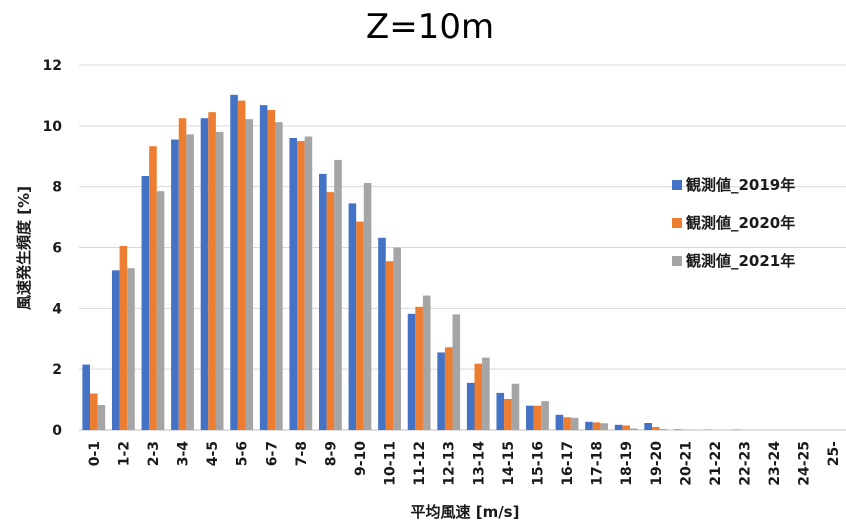 The image size is (846, 525). Describe the element at coordinates (740, 261) in the screenshot. I see `legend-label: 観測値_2021年` at that location.